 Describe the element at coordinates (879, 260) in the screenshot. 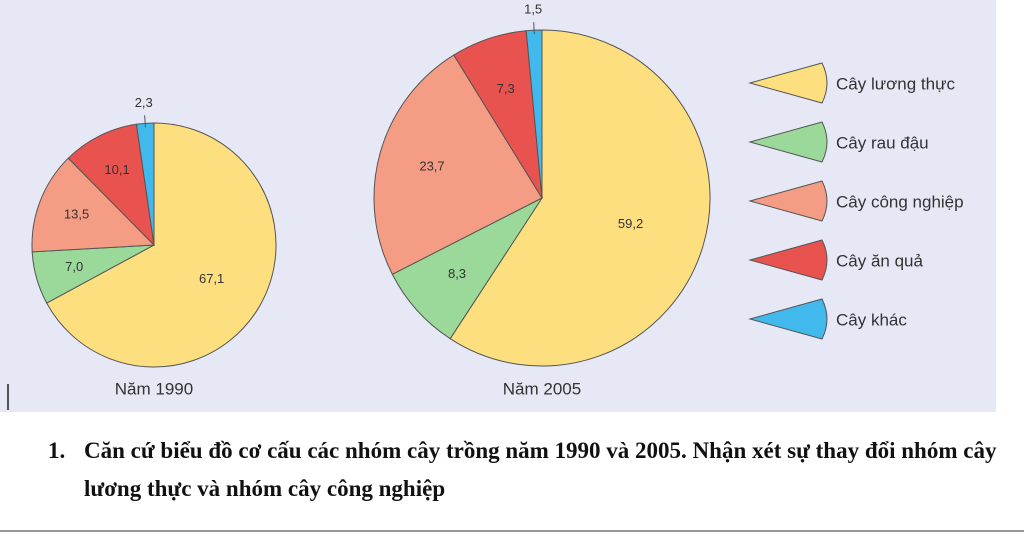

I see `legend-label: Cây ăn quả` at that location.